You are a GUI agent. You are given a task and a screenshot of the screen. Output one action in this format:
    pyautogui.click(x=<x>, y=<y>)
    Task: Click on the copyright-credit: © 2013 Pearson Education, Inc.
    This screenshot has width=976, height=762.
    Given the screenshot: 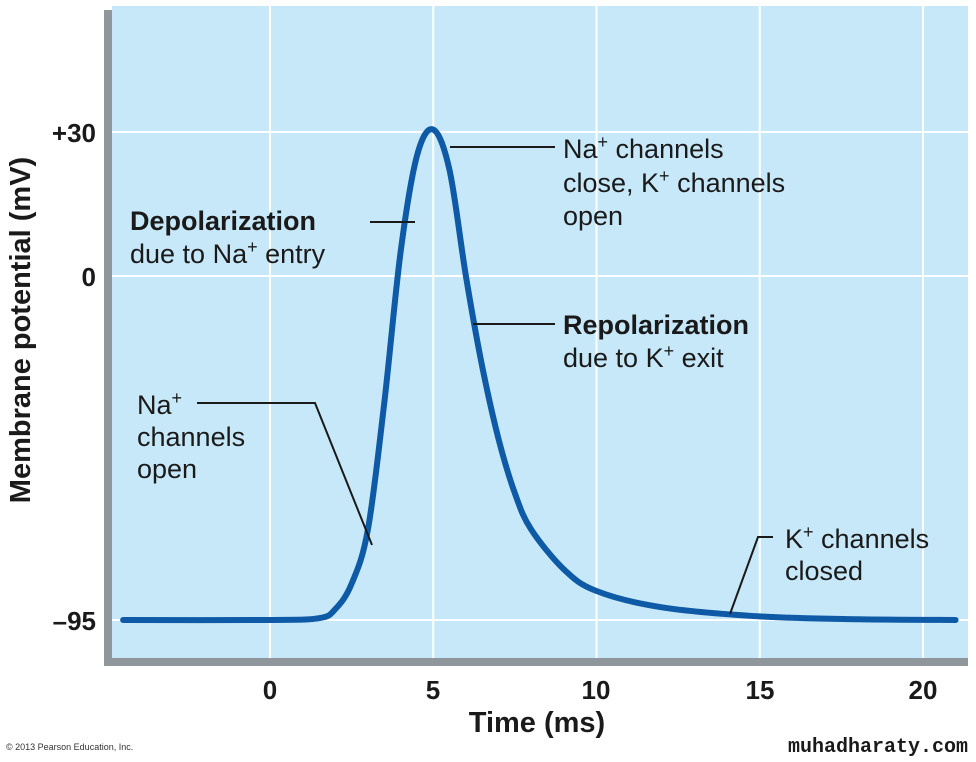 What is the action you would take?
    pyautogui.click(x=69, y=747)
    